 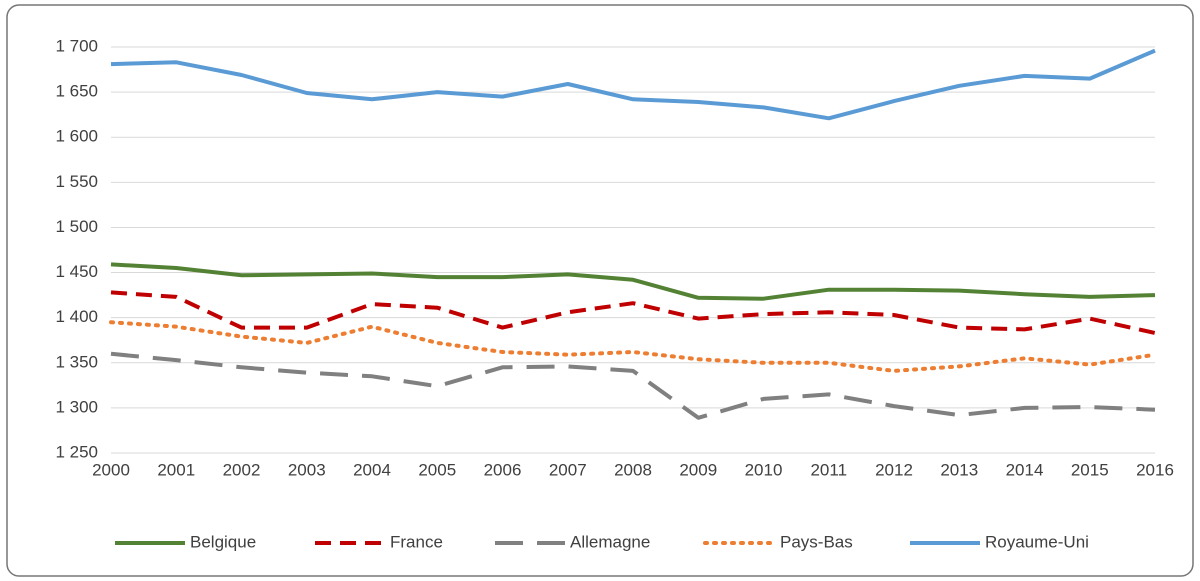 I want to click on y-tick-label: 1 550, so click(x=76, y=181).